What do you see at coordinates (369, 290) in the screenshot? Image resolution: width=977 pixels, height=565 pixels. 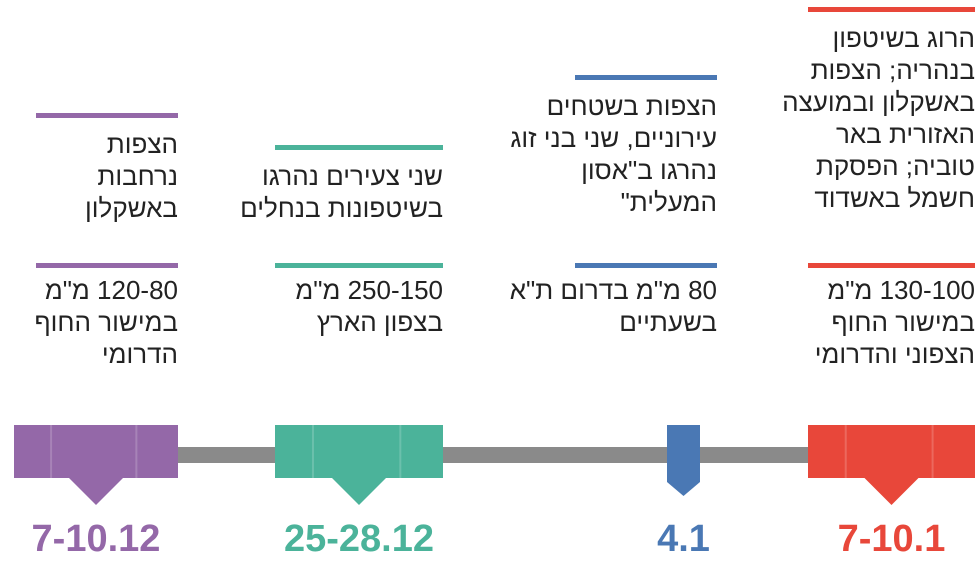 I see `rain-line: 250-150 מ"מ` at bounding box center [369, 290].